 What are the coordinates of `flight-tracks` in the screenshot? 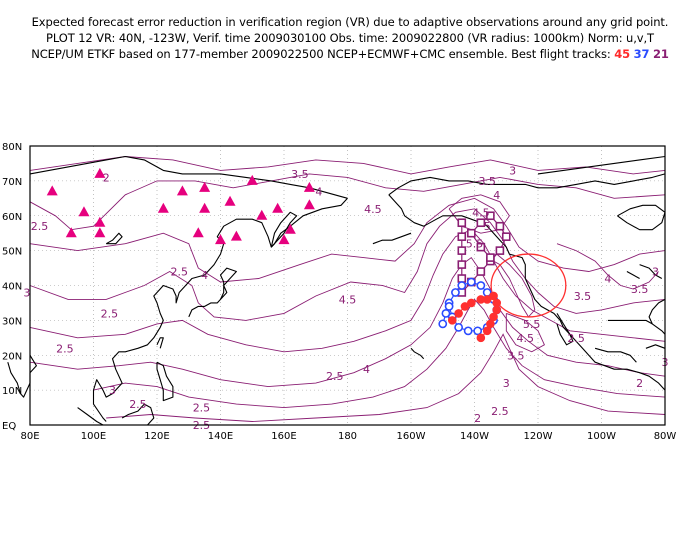 It's located at (474, 277).